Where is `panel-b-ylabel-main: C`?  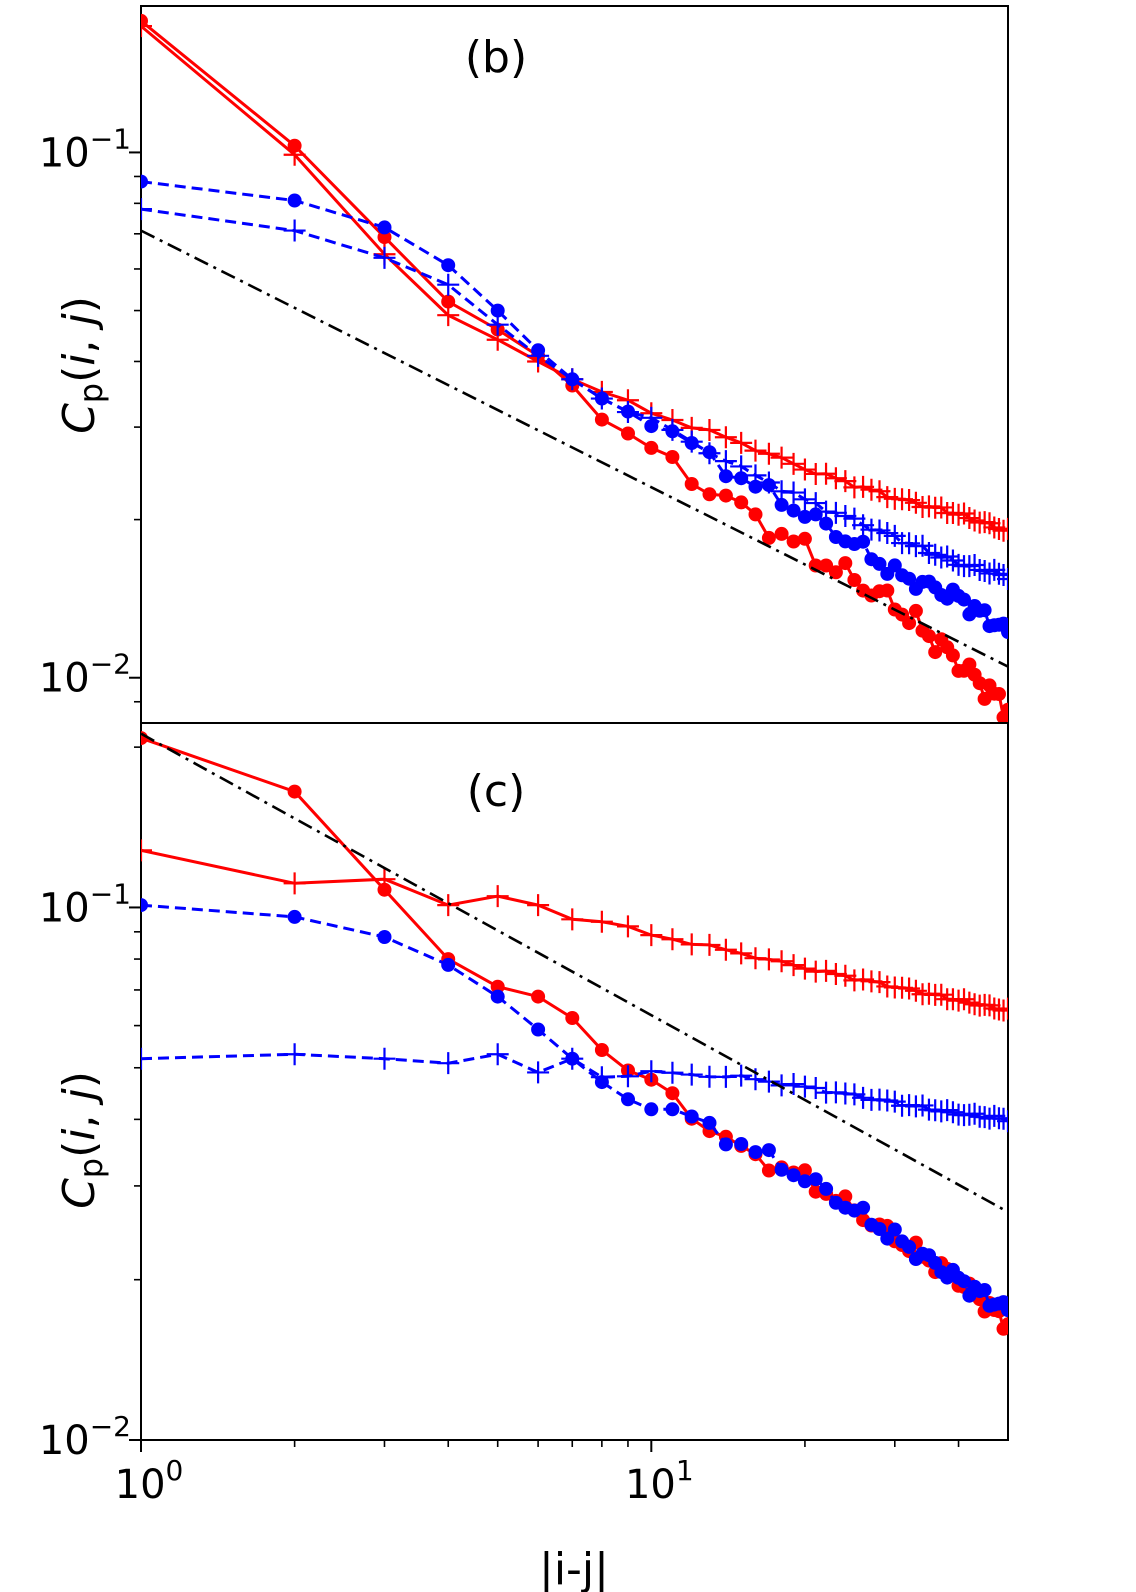 panel-b-ylabel-main: C is located at coordinates (79, 418).